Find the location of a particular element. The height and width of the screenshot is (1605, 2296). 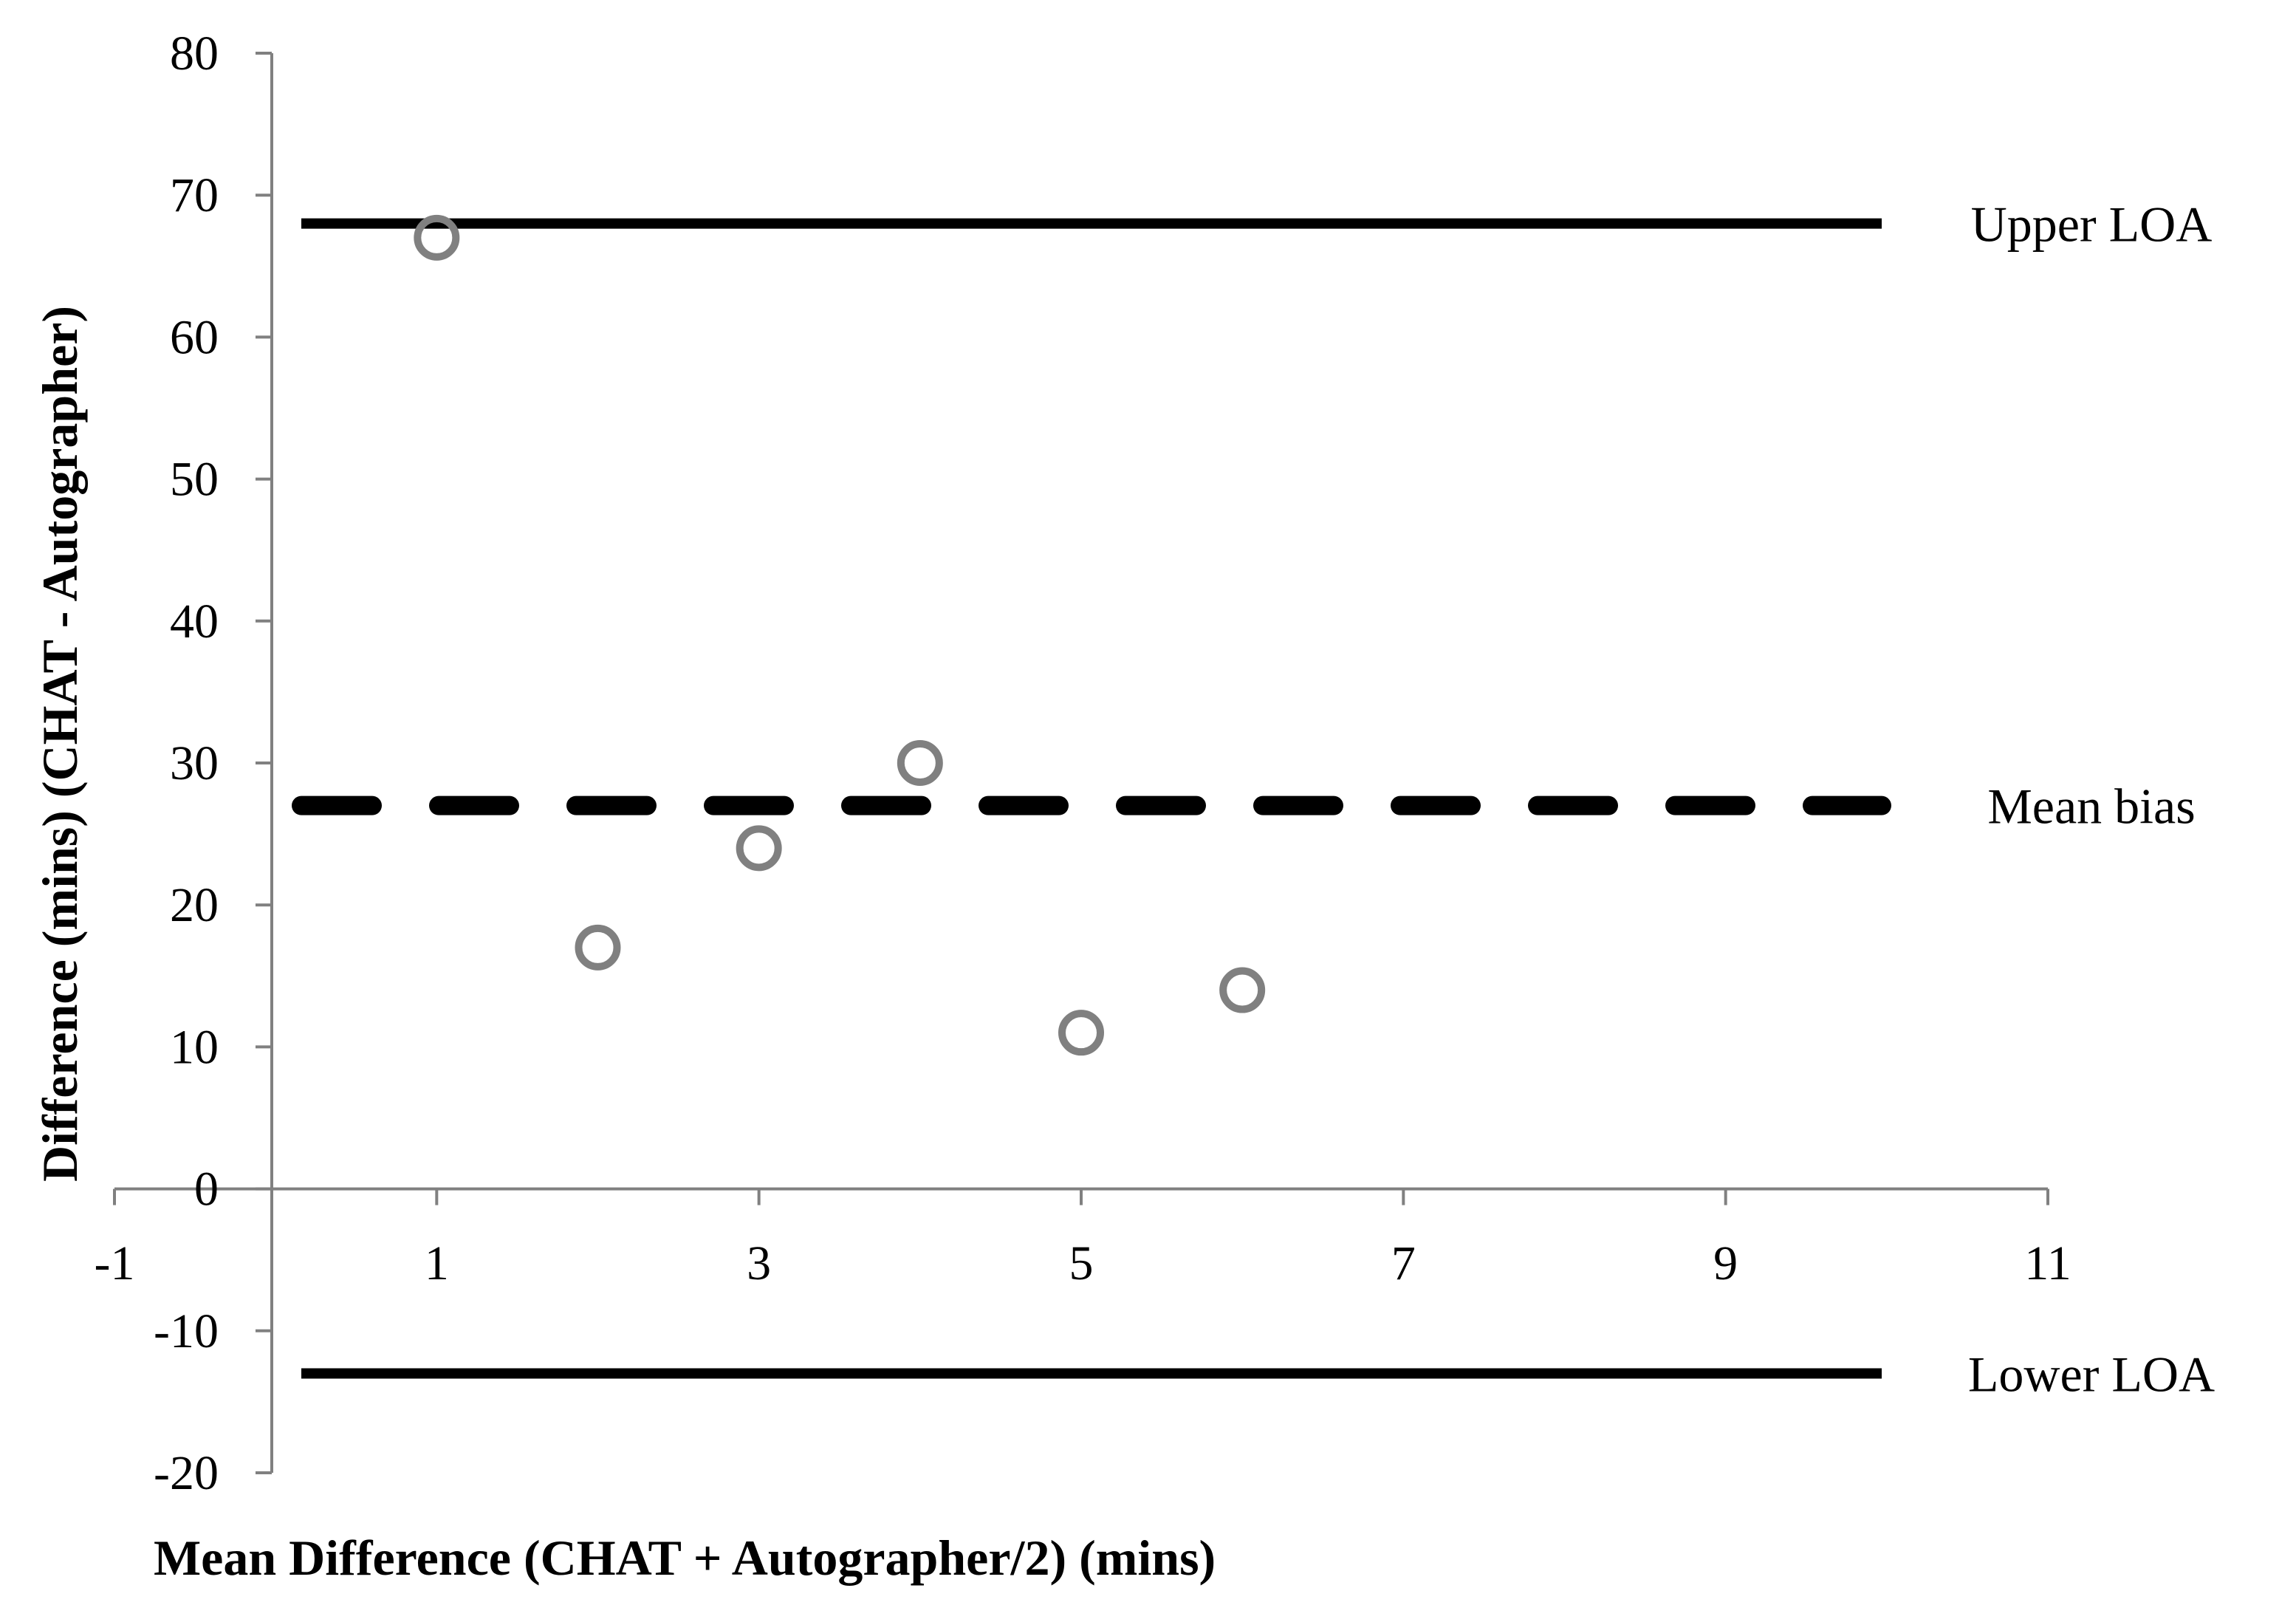

y-tick-label: 50 is located at coordinates (194, 480).